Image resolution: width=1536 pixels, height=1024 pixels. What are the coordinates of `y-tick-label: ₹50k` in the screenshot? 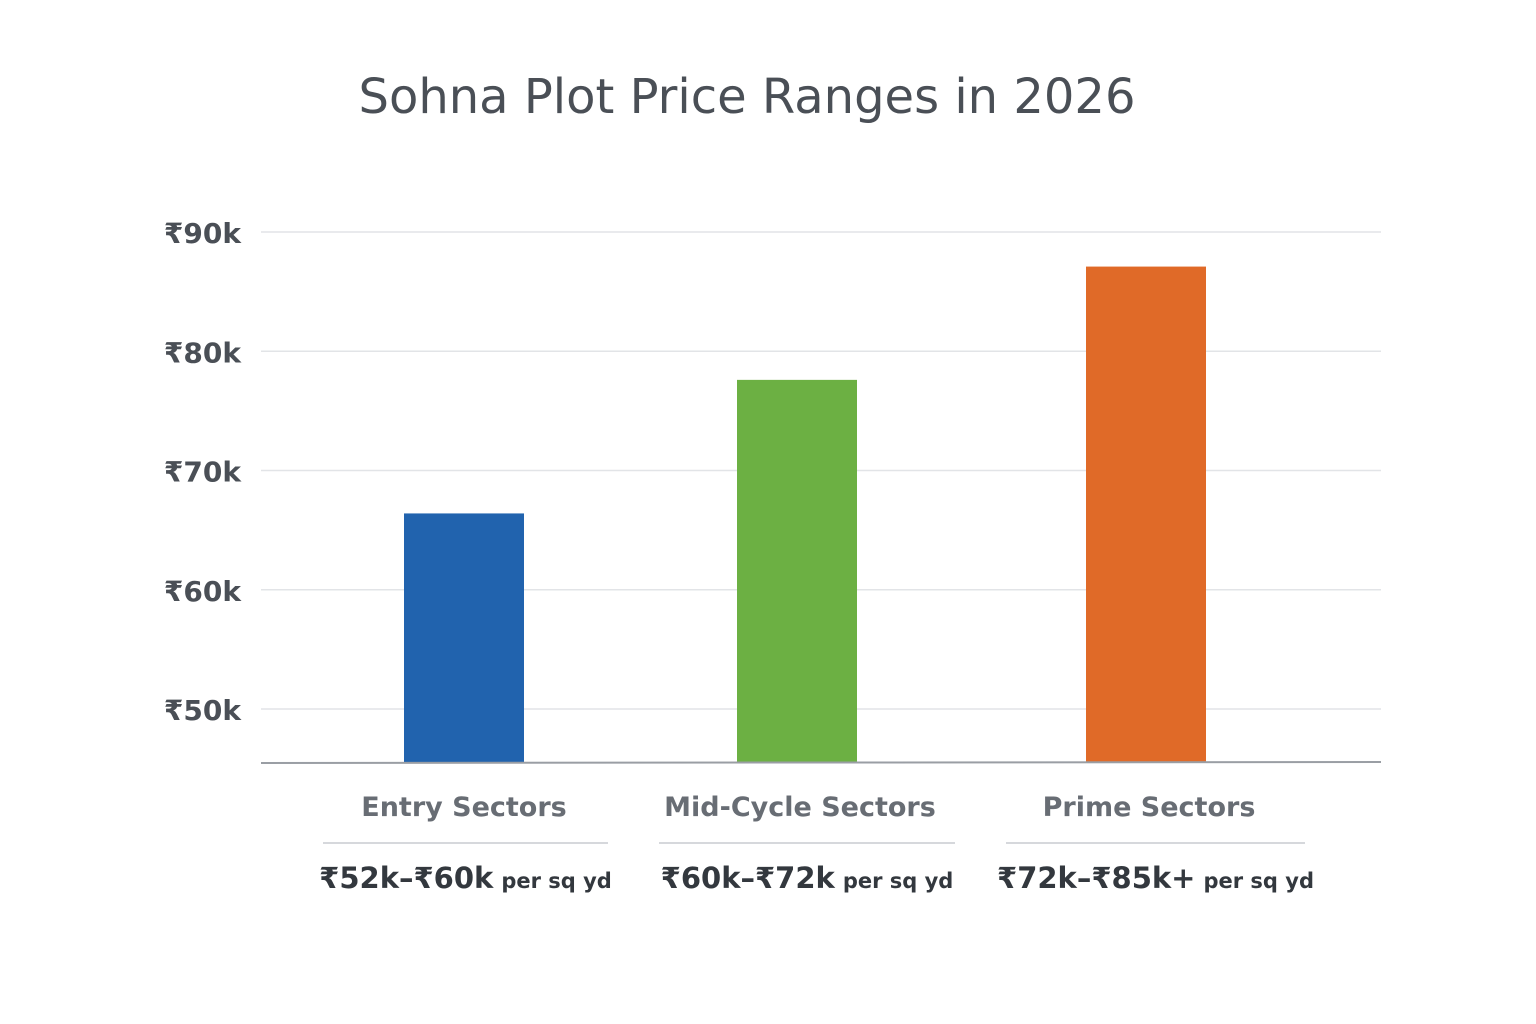 It's located at (203, 710).